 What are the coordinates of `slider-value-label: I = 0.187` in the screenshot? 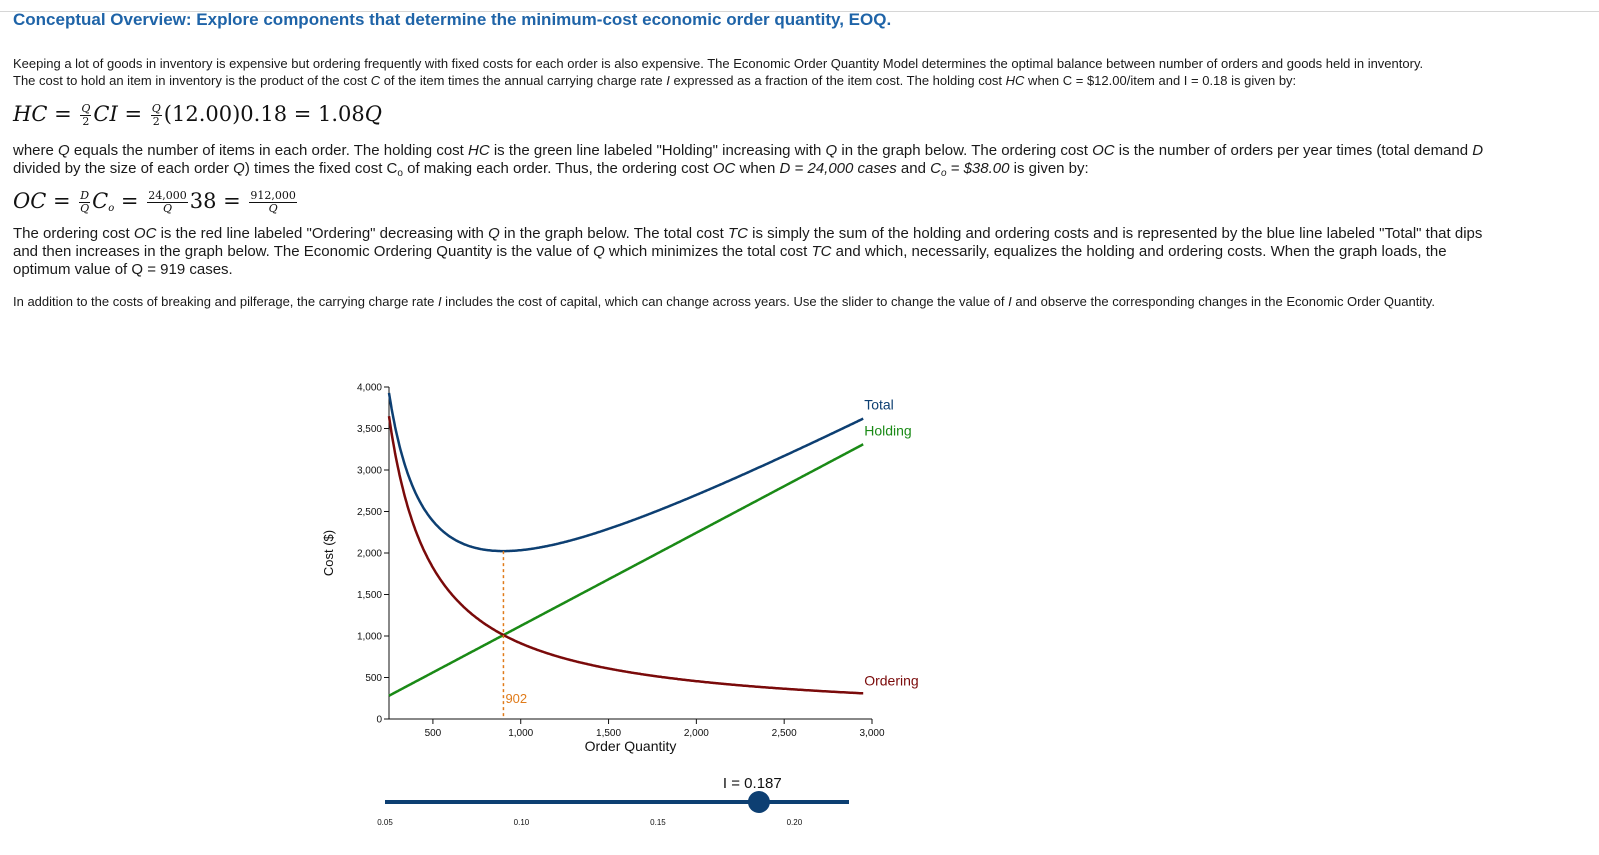 It's located at (752, 783).